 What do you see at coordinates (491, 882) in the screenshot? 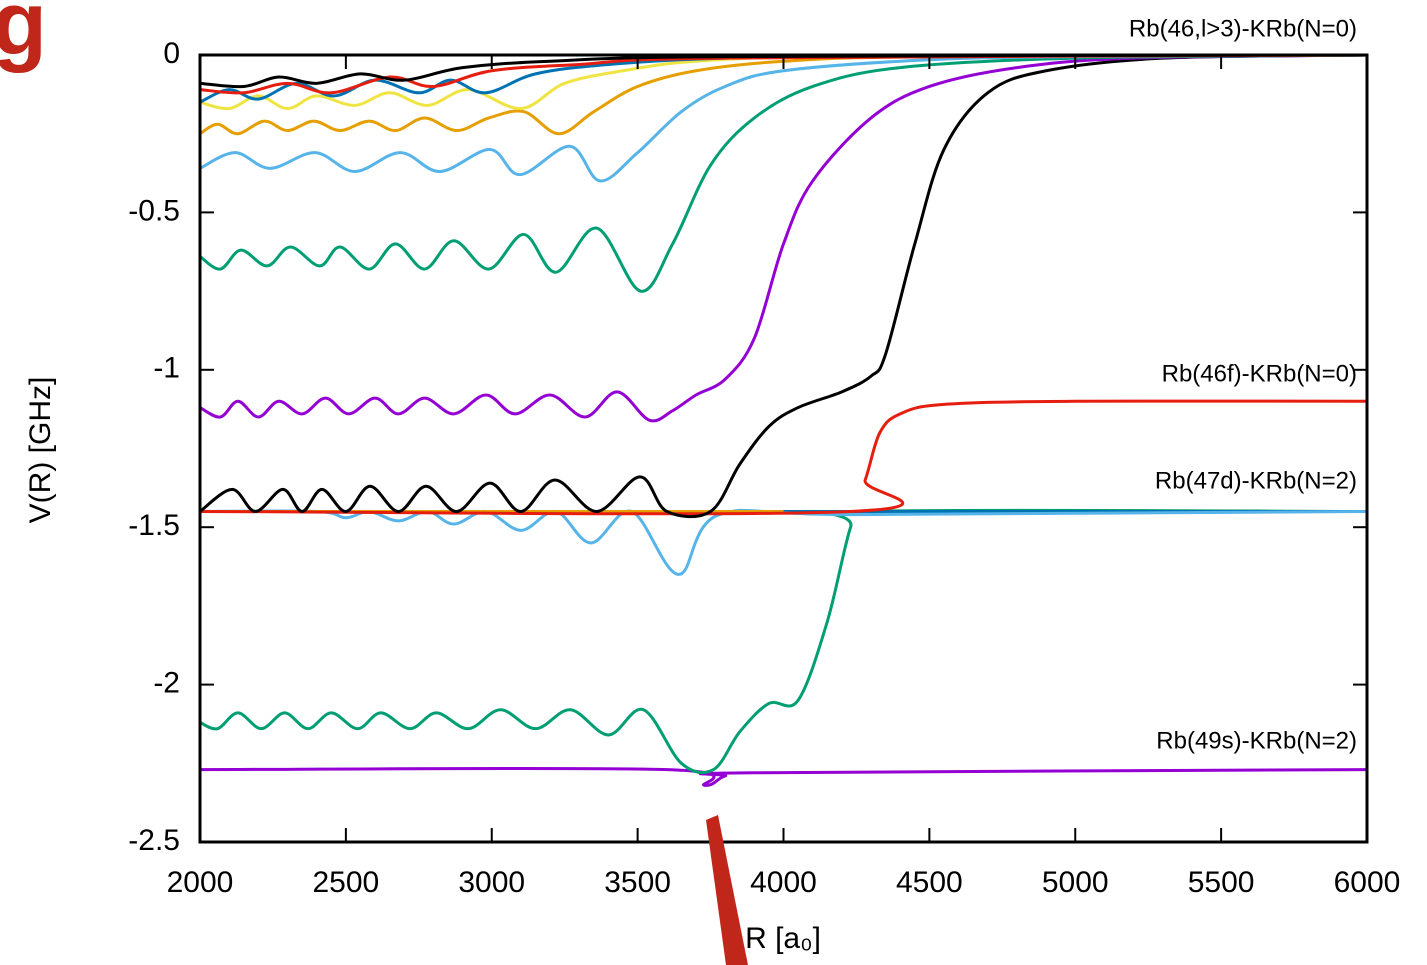
I see `x-tick-label: 3000` at bounding box center [491, 882].